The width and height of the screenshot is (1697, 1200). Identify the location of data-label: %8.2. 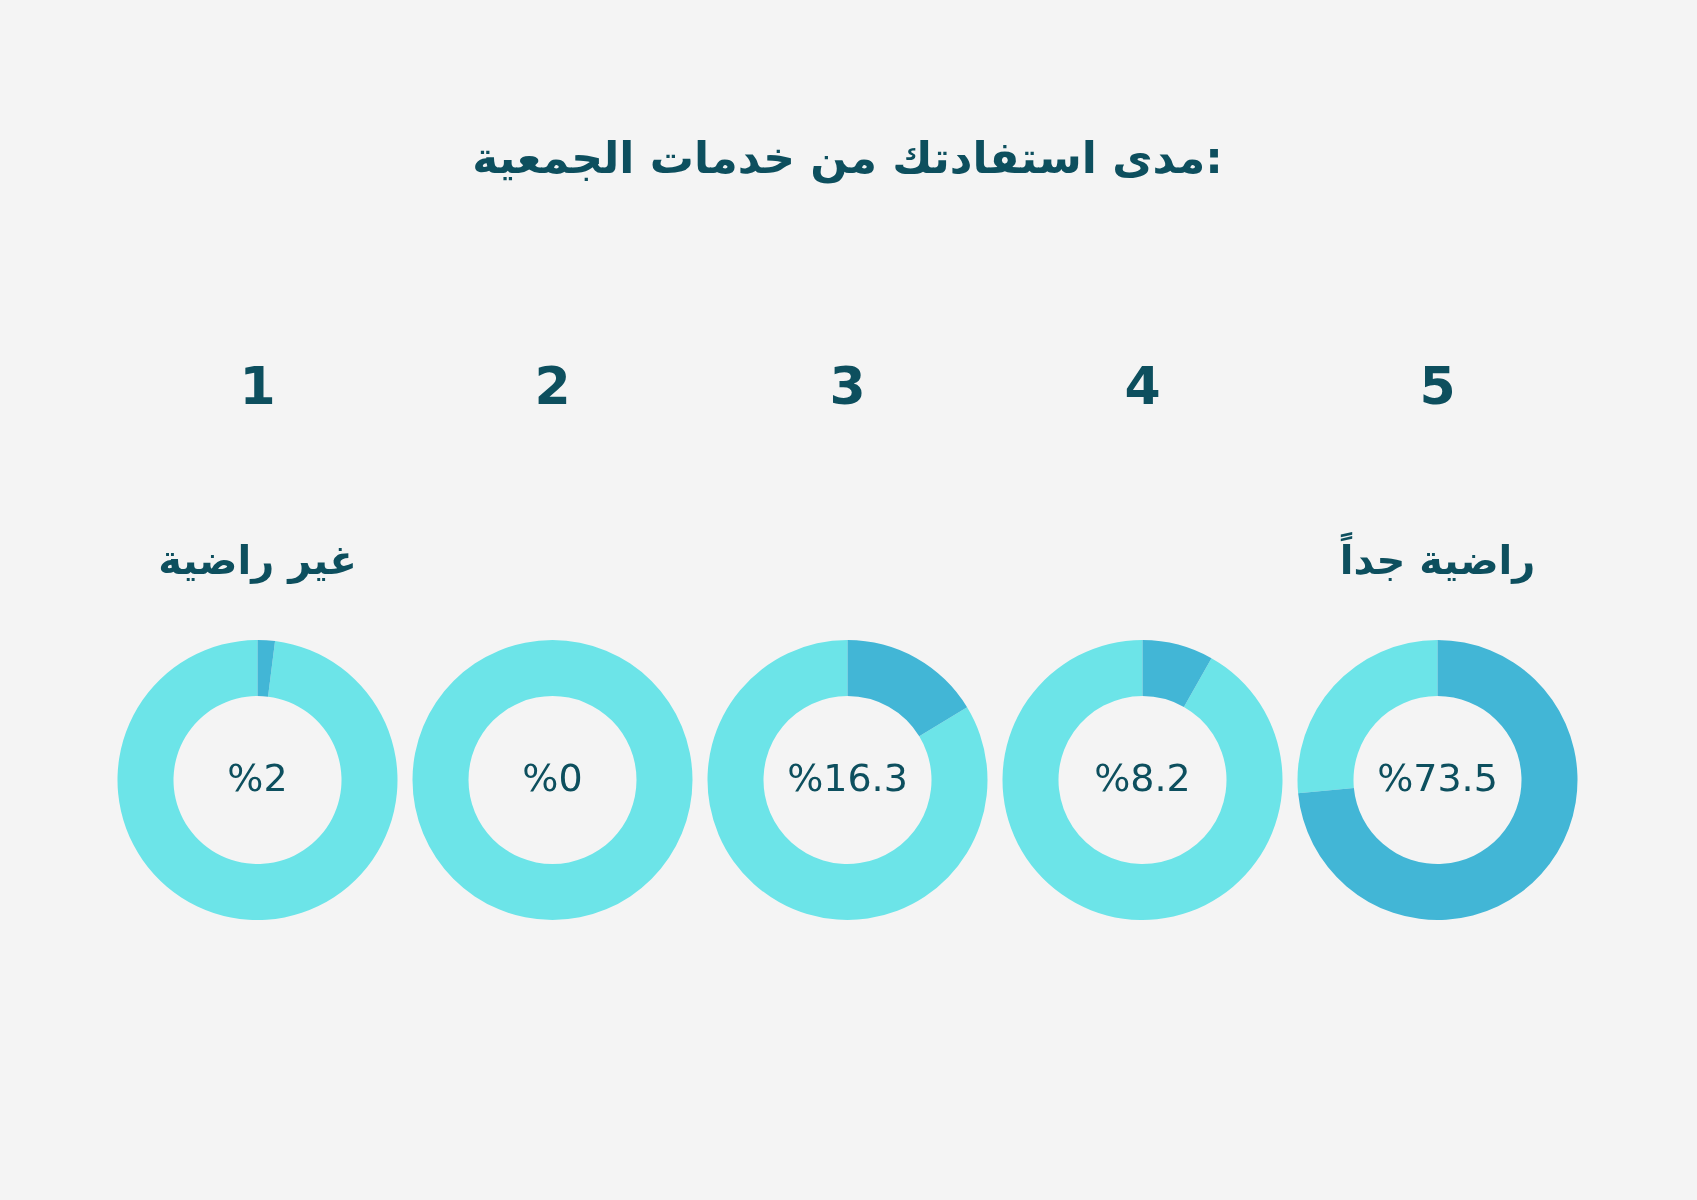
(1142, 778).